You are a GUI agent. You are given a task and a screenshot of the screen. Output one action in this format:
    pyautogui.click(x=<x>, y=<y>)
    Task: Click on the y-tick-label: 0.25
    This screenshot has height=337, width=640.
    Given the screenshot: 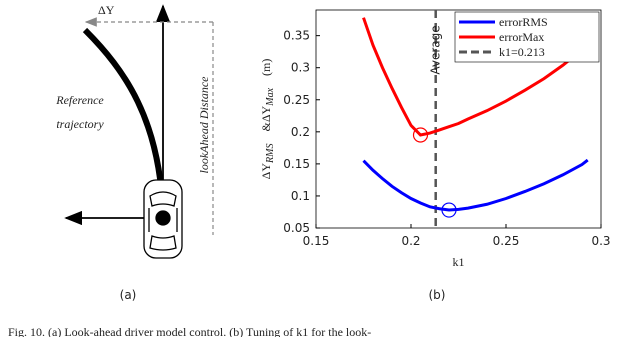 What is the action you would take?
    pyautogui.click(x=296, y=100)
    